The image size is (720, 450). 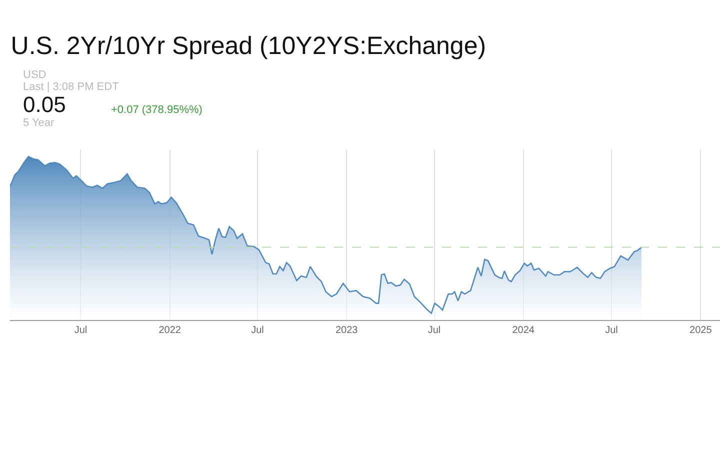 What do you see at coordinates (523, 330) in the screenshot?
I see `x-tick-label: 2024` at bounding box center [523, 330].